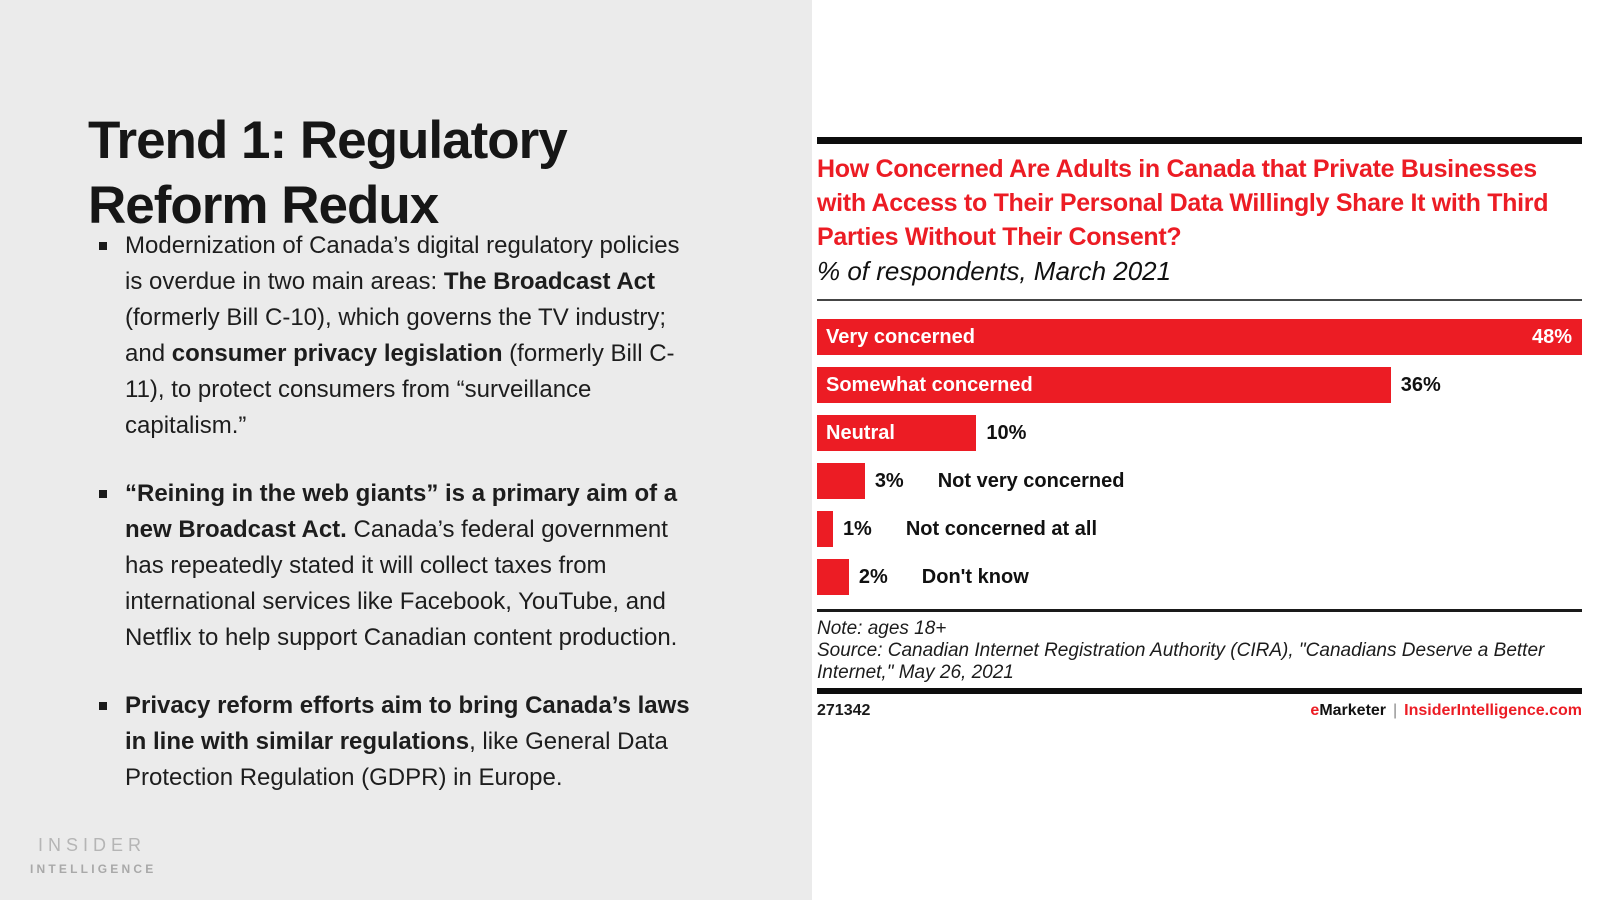  What do you see at coordinates (328, 172) in the screenshot?
I see `slide-title: Trend 1: Regulatory Reform Redux` at bounding box center [328, 172].